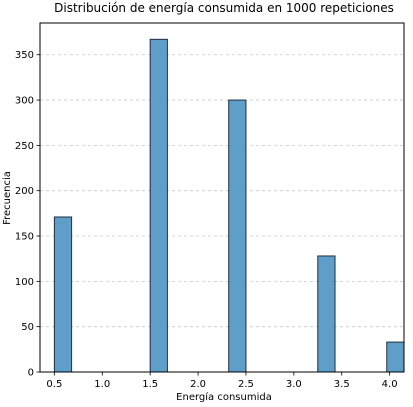 This screenshot has width=413, height=407. What do you see at coordinates (24, 55) in the screenshot?
I see `y-tick-label: 350` at bounding box center [24, 55].